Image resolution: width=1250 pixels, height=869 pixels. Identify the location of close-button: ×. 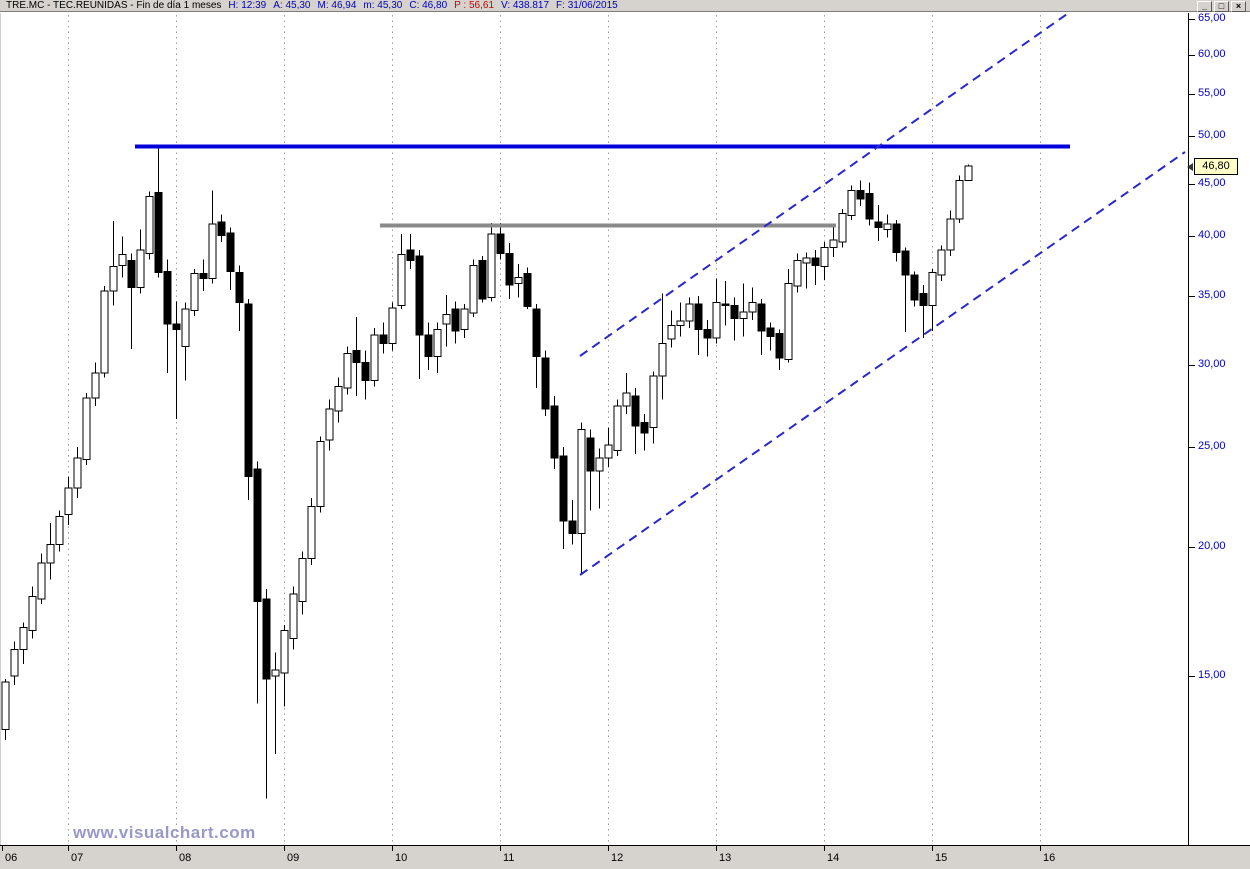
(1238, 6).